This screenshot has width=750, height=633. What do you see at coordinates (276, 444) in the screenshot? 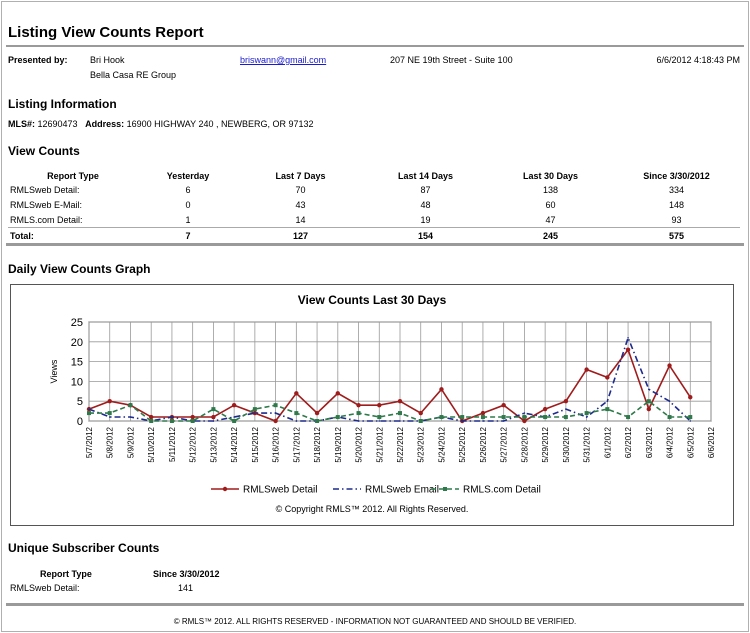
I see `x-tick-label: 5/16/2012` at bounding box center [276, 444].